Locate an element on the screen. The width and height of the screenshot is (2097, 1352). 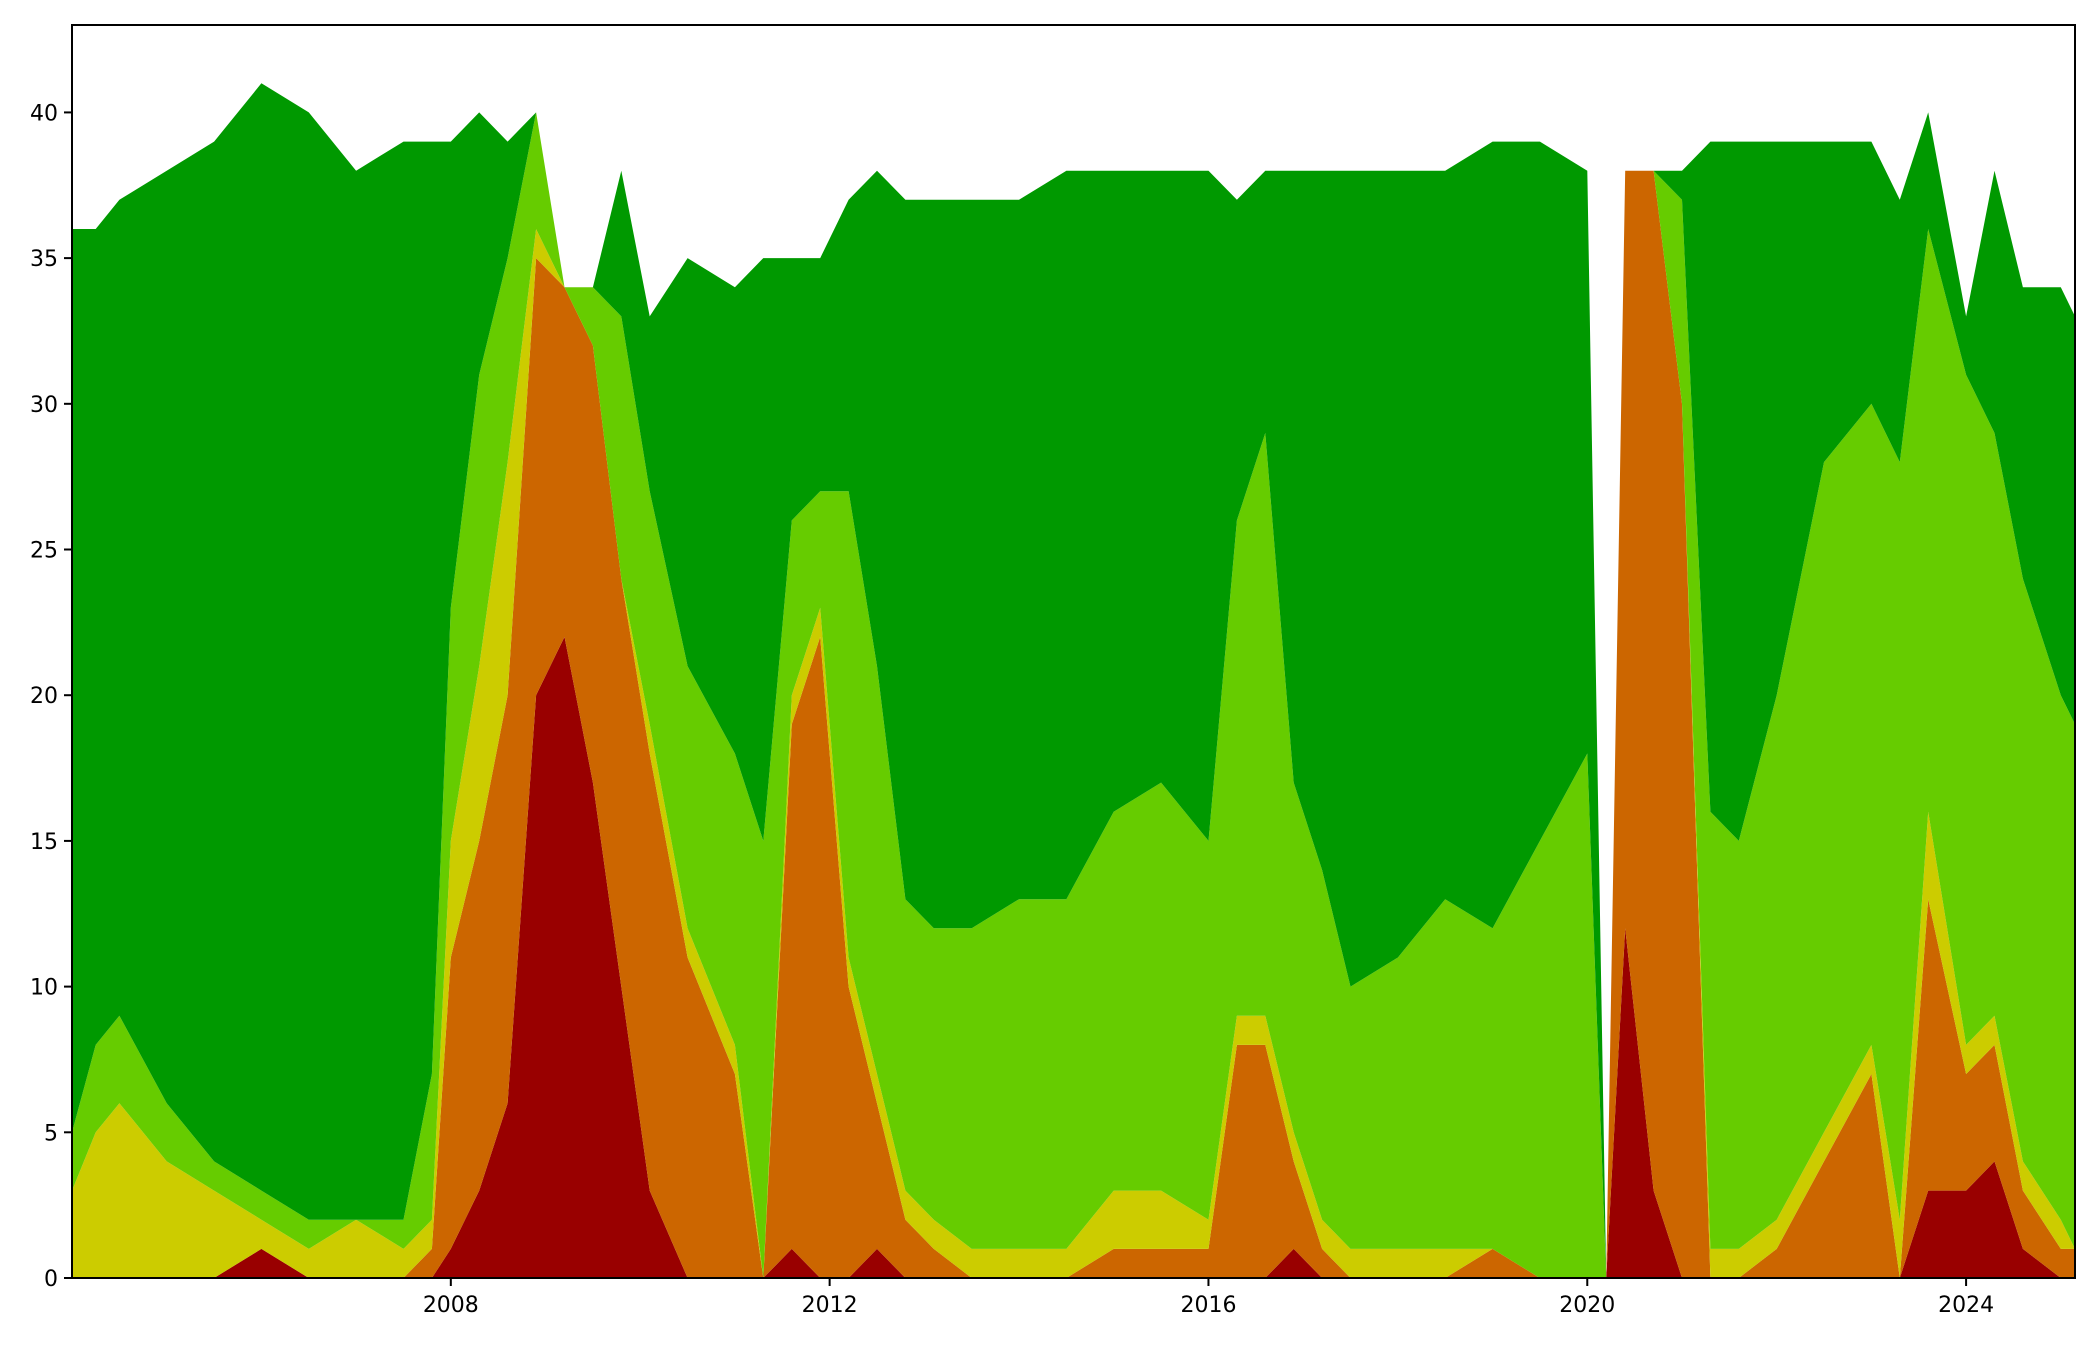
y-tick-label: 5 is located at coordinates (51, 1133).